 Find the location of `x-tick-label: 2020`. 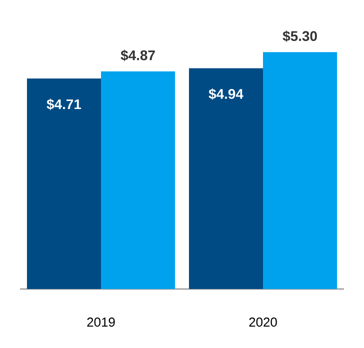

x-tick-label: 2020 is located at coordinates (263, 322).